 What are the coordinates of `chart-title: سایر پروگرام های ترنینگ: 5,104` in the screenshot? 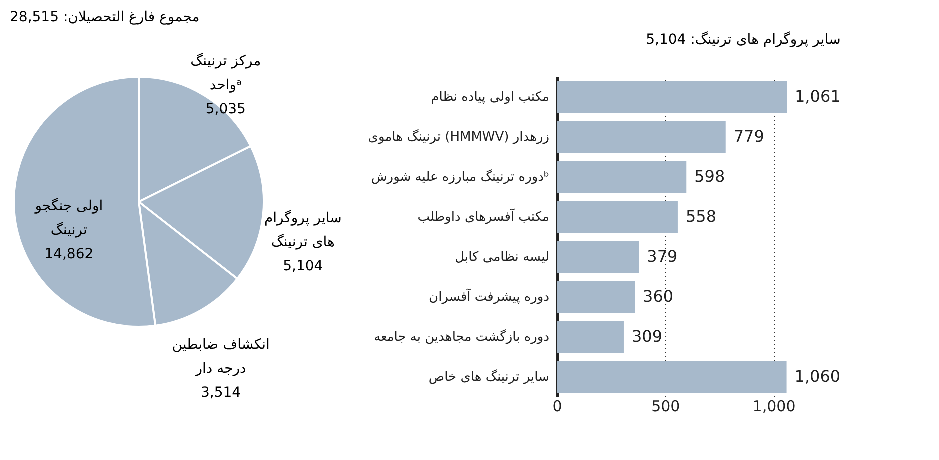 It's located at (743, 39).